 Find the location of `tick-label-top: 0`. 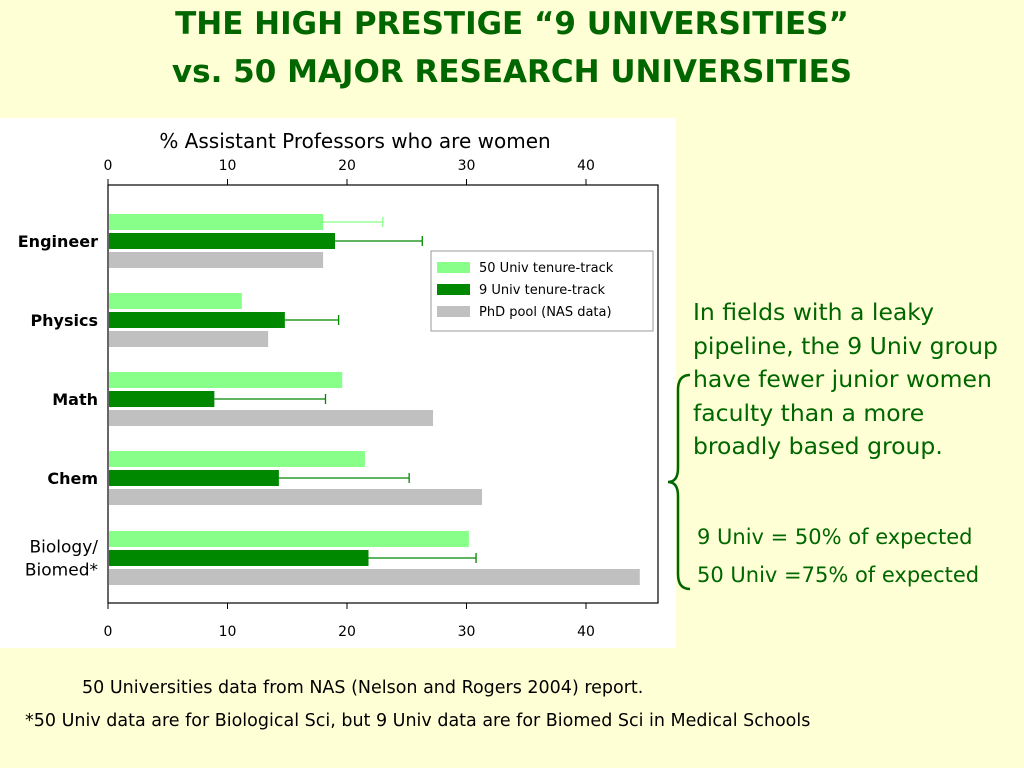

tick-label-top: 0 is located at coordinates (108, 166).